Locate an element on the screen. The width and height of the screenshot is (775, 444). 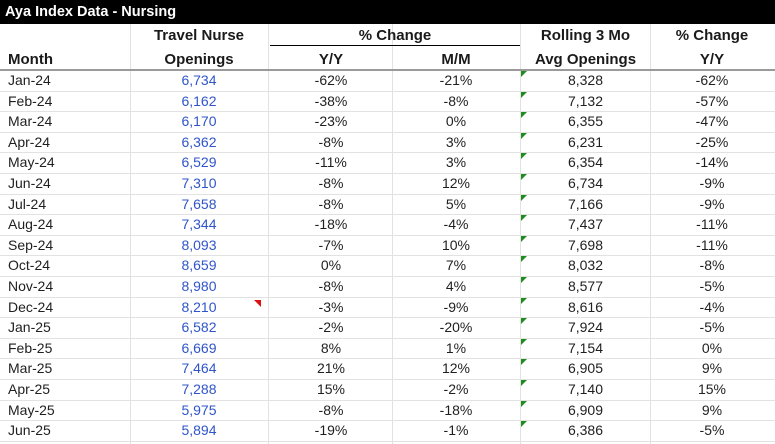
cell-month: Jan-25 is located at coordinates (29, 327).